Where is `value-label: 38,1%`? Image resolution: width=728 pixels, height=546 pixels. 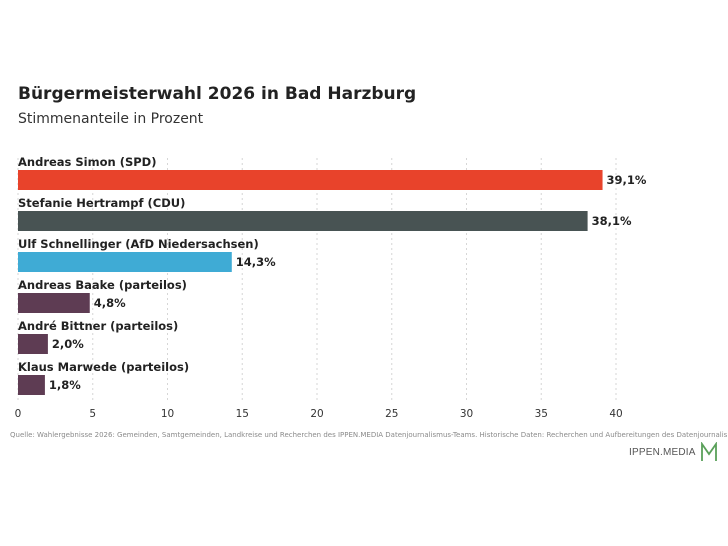
value-label: 38,1% is located at coordinates (612, 221).